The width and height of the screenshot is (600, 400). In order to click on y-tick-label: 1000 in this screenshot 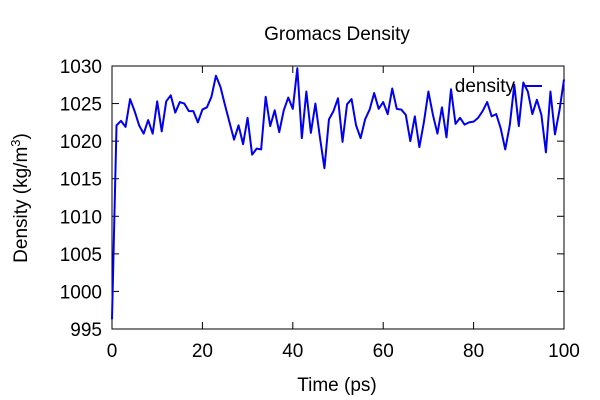, I will do `click(81, 292)`.